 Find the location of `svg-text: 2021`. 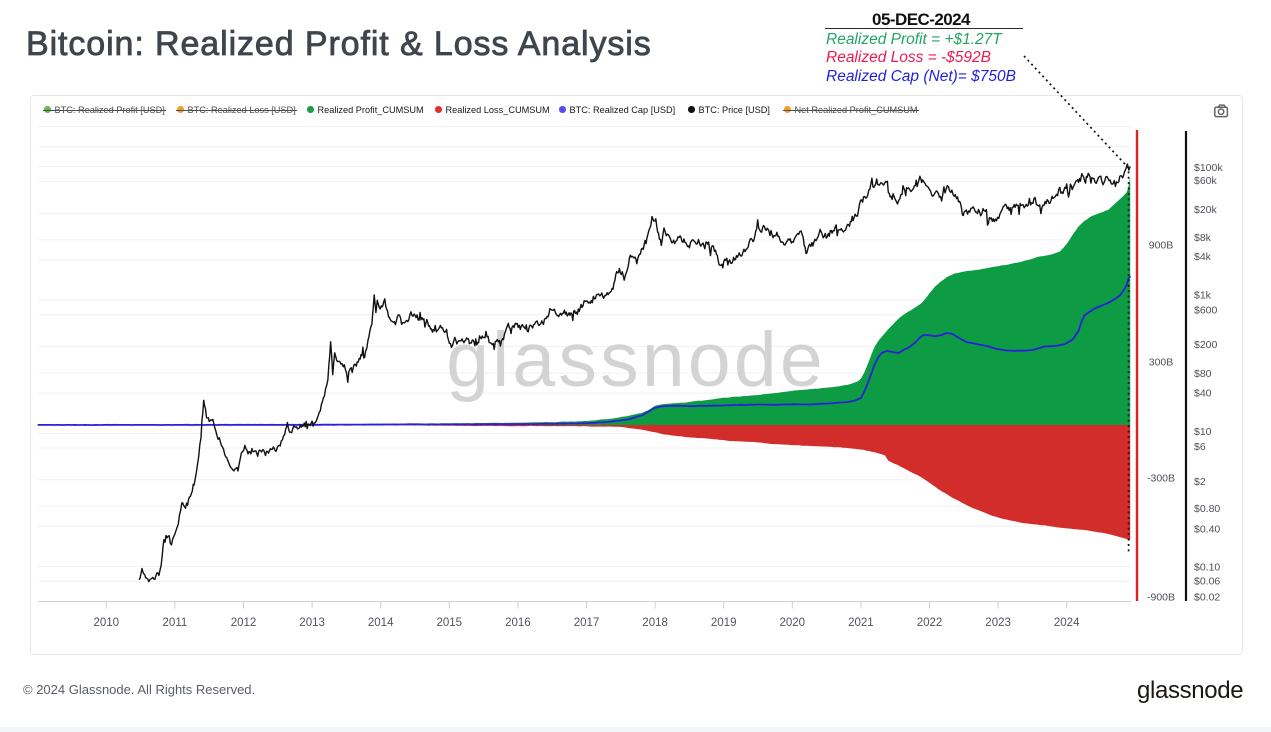

svg-text: 2021 is located at coordinates (861, 623).